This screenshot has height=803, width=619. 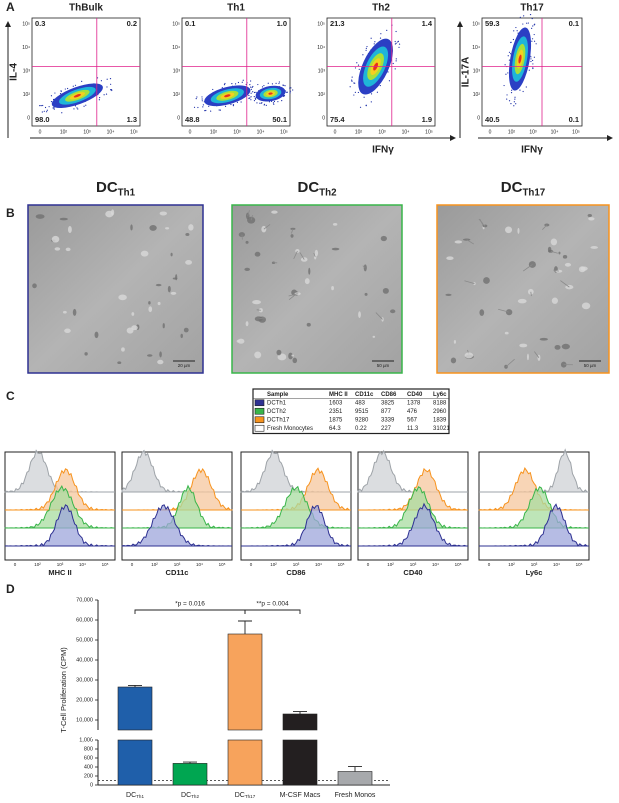 What do you see at coordinates (512, 187) in the screenshot?
I see `image-title-main: DC` at bounding box center [512, 187].